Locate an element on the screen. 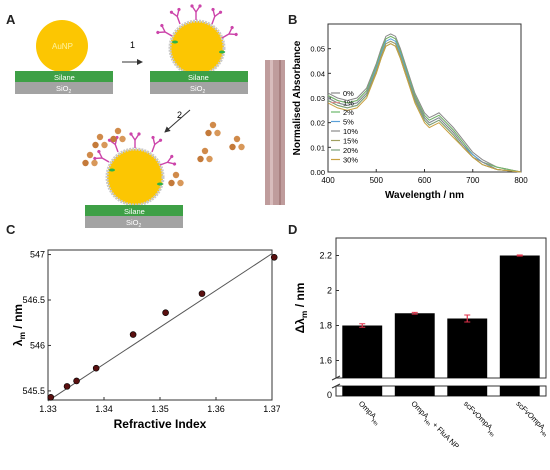  sio2-label-3: SiO2 is located at coordinates (134, 223).